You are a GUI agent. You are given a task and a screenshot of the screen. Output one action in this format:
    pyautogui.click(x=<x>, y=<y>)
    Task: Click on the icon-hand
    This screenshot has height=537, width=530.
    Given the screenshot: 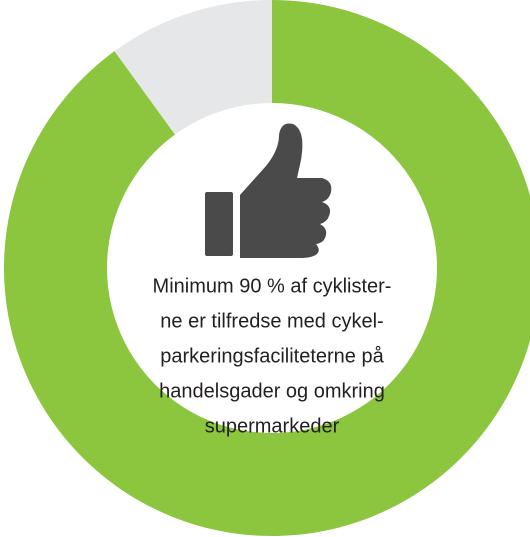 What is the action you would take?
    pyautogui.click(x=286, y=191)
    